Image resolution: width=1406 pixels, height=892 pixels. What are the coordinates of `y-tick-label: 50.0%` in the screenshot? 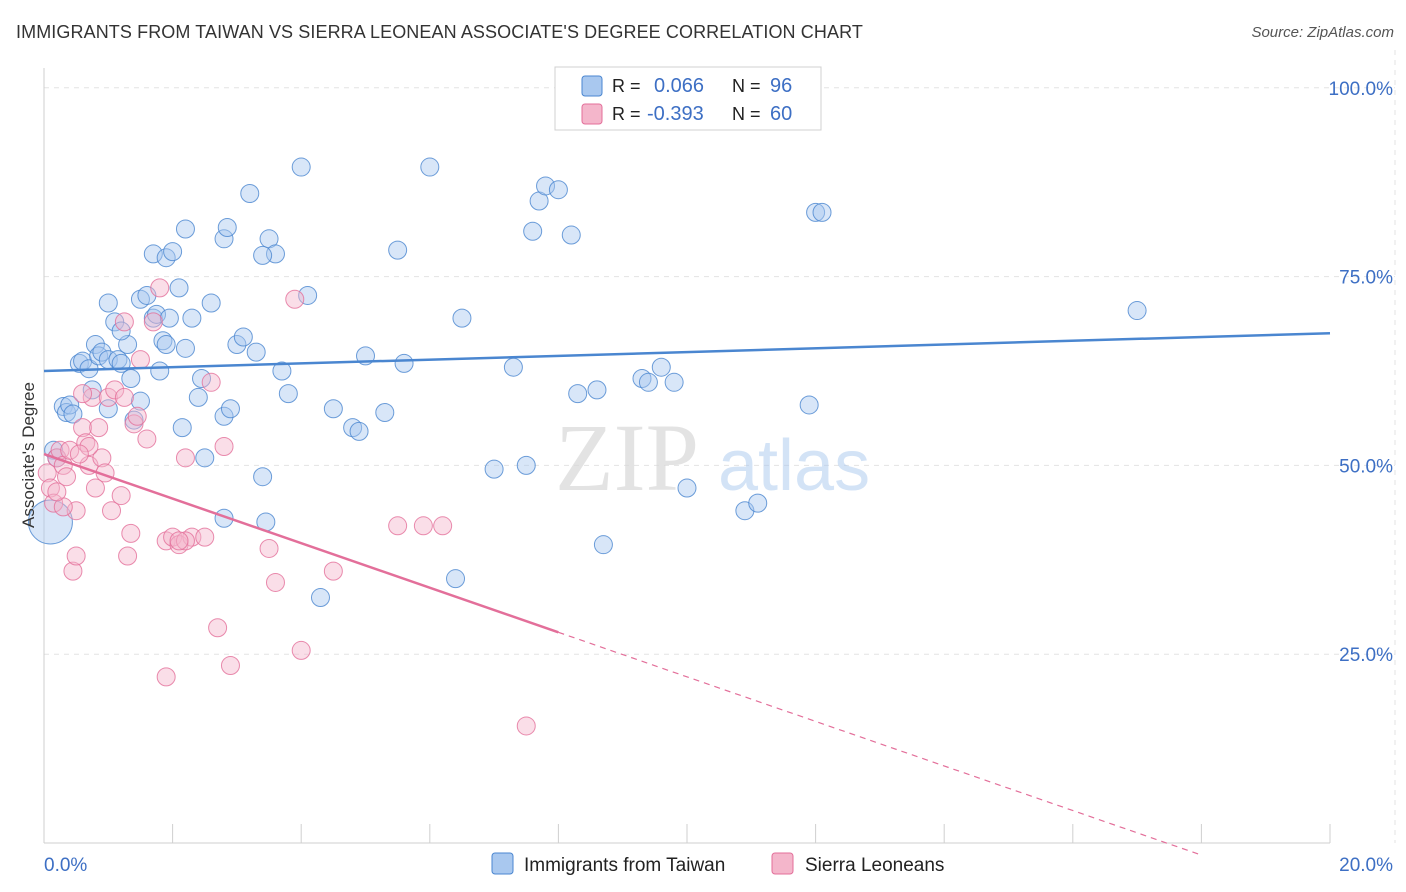 It's located at (1366, 466).